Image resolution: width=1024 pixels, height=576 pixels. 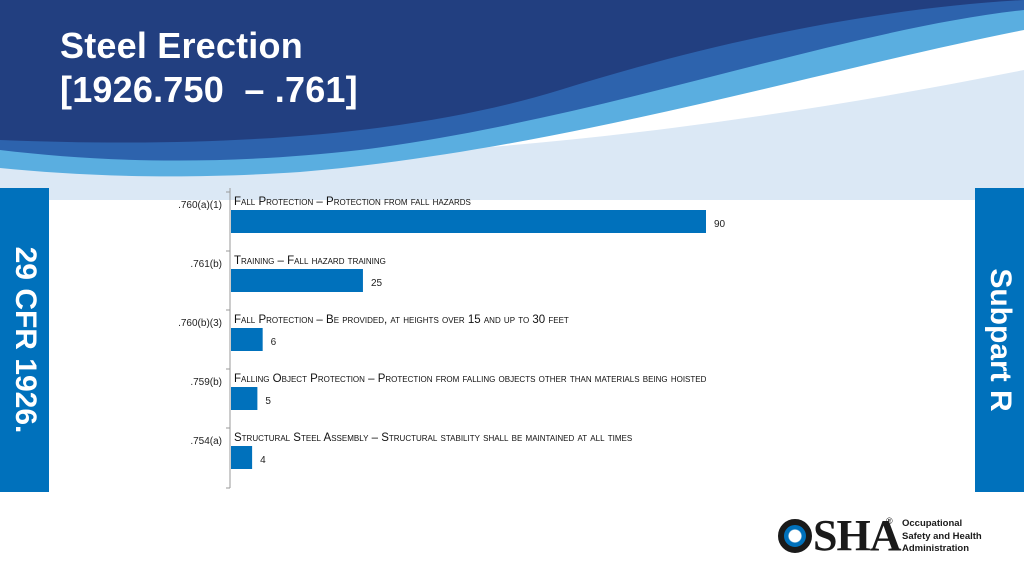 I want to click on agency-line-1: Occupational, so click(x=932, y=523).